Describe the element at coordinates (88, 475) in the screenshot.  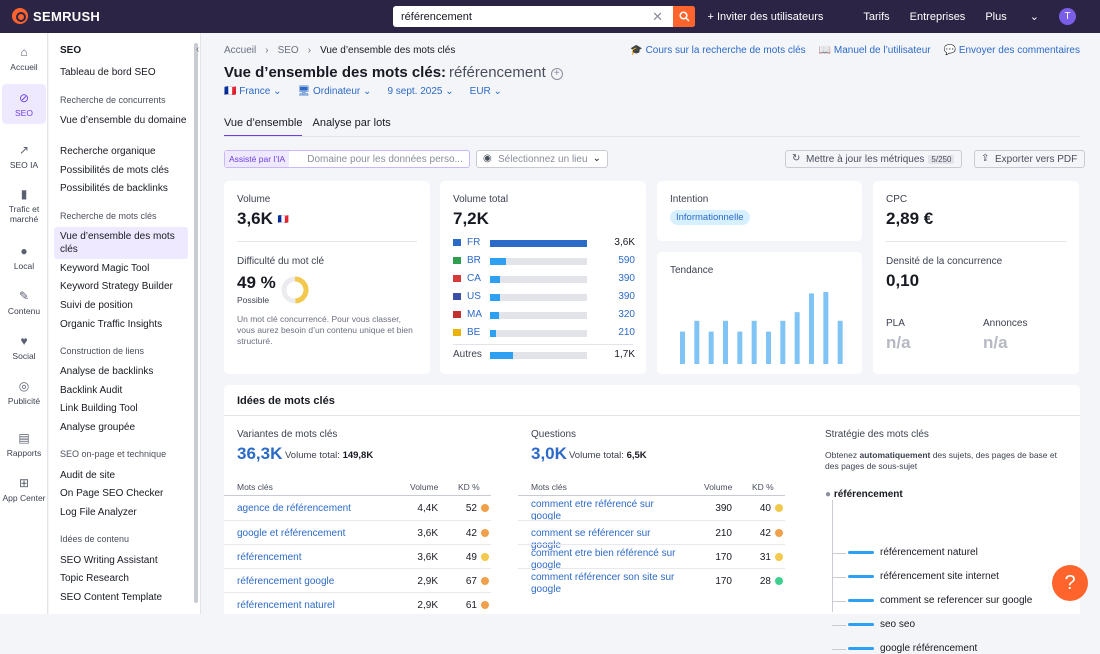
I see `sidebar-item: Audit de site` at that location.